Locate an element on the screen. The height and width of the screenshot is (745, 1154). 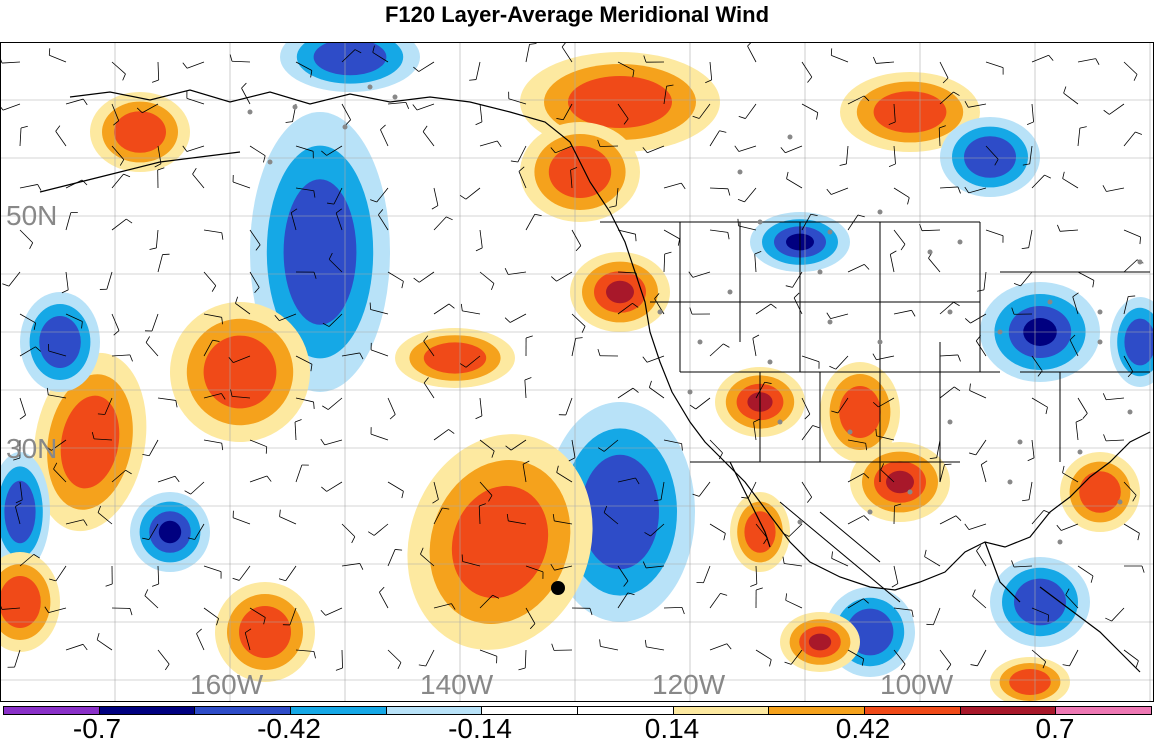
colorbar-label: -0.7 is located at coordinates (97, 729).